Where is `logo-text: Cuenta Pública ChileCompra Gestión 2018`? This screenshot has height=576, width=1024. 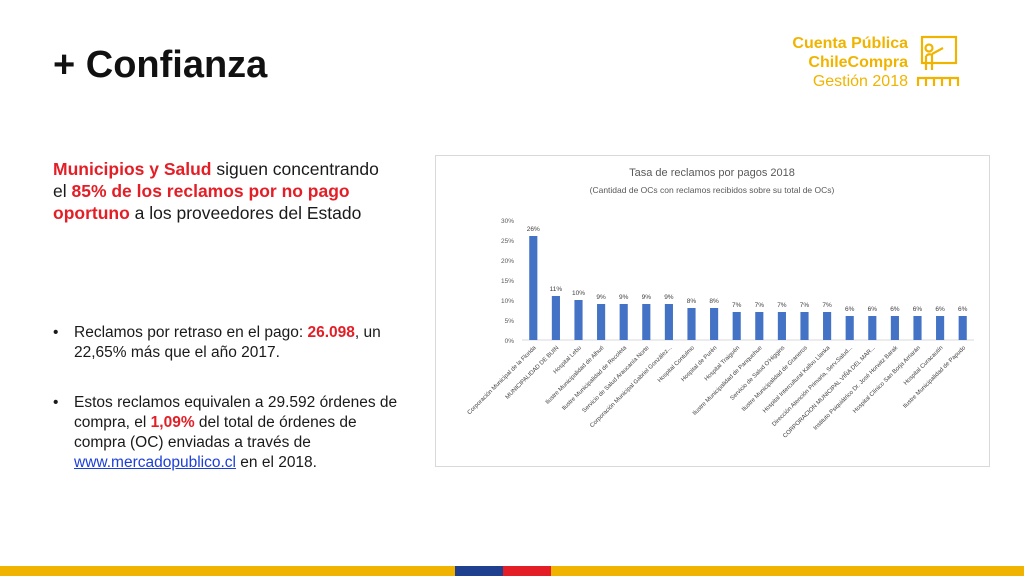
logo-text: Cuenta Pública ChileCompra Gestión 2018 is located at coordinates (844, 62).